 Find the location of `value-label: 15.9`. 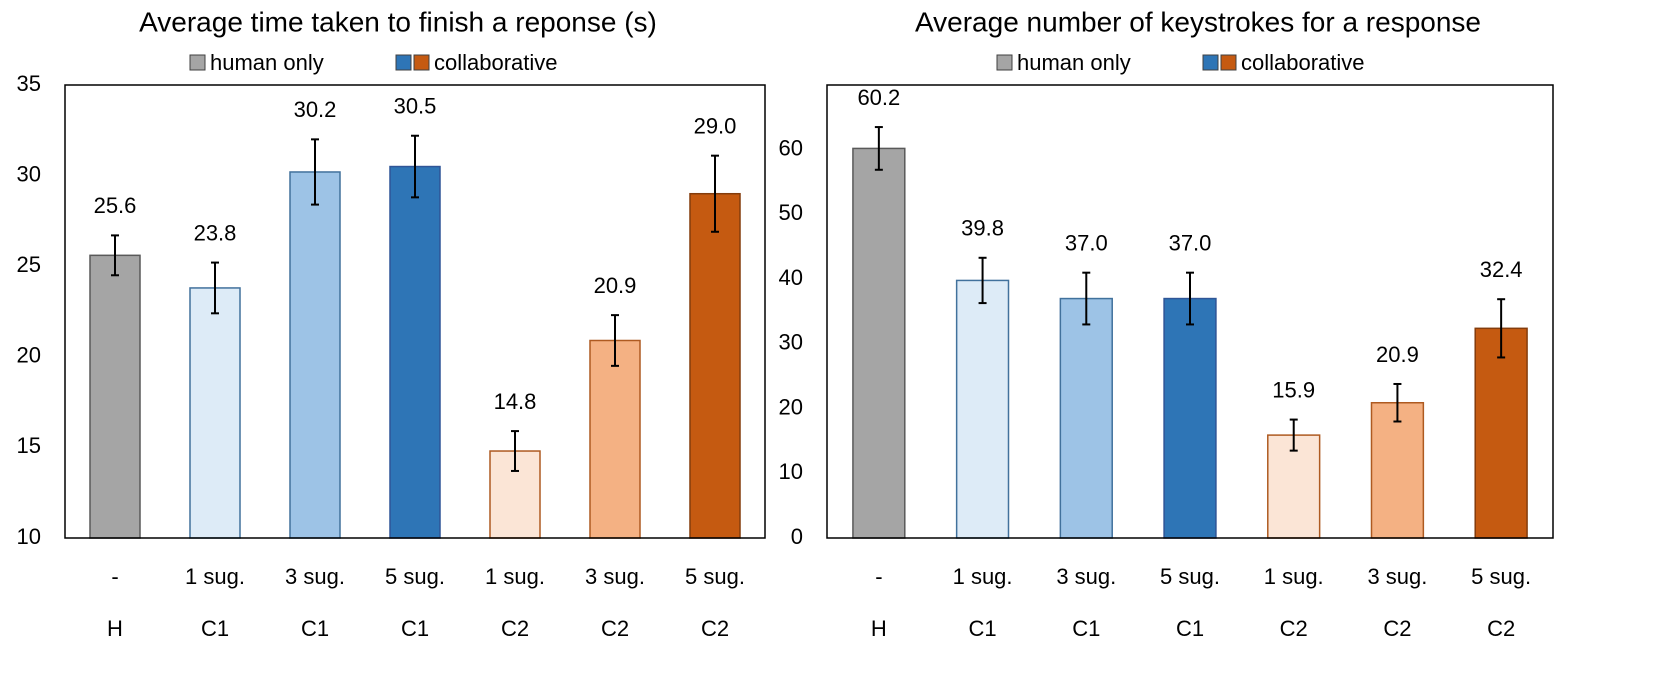

value-label: 15.9 is located at coordinates (1293, 389).